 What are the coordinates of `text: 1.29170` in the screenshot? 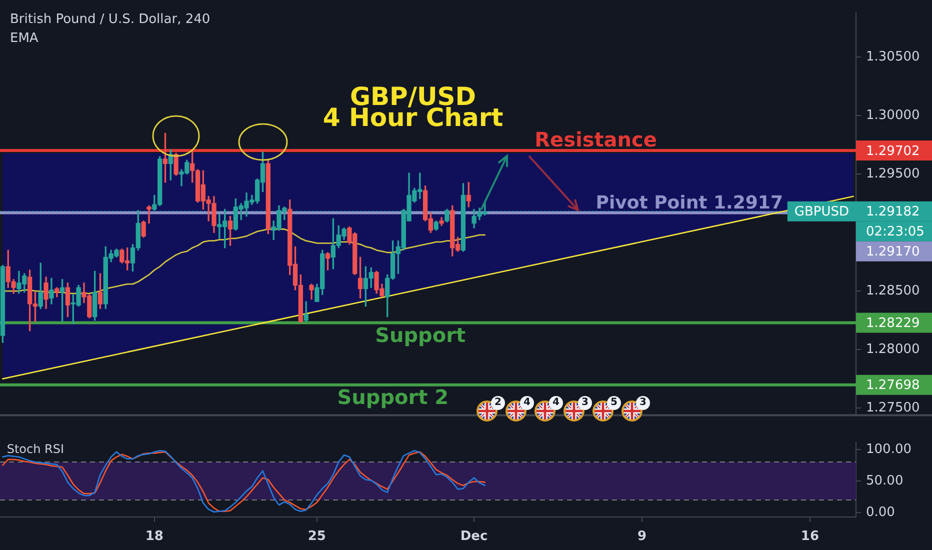 It's located at (893, 252).